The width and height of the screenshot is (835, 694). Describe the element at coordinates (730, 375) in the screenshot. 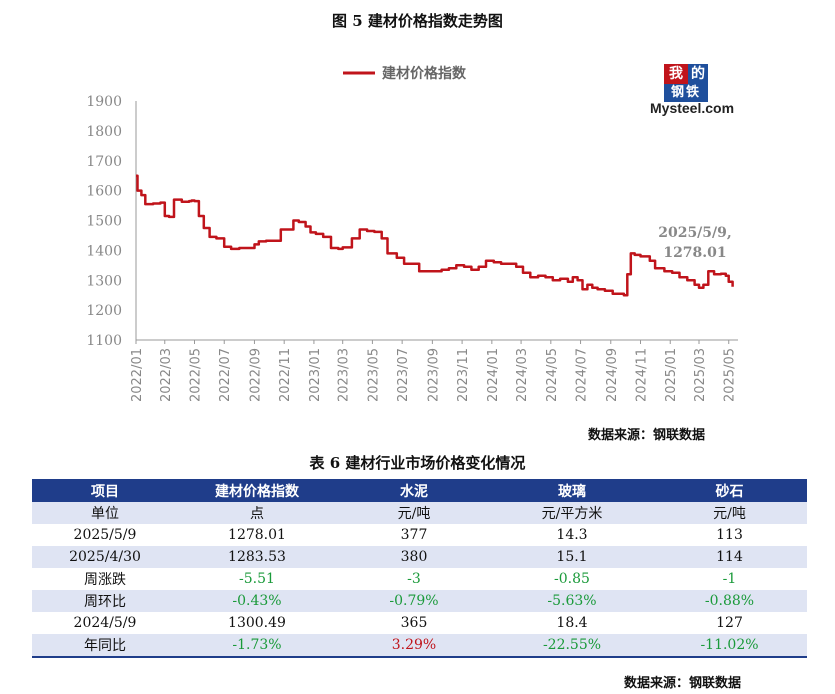

I see `x-tick-label: 2025/05` at that location.